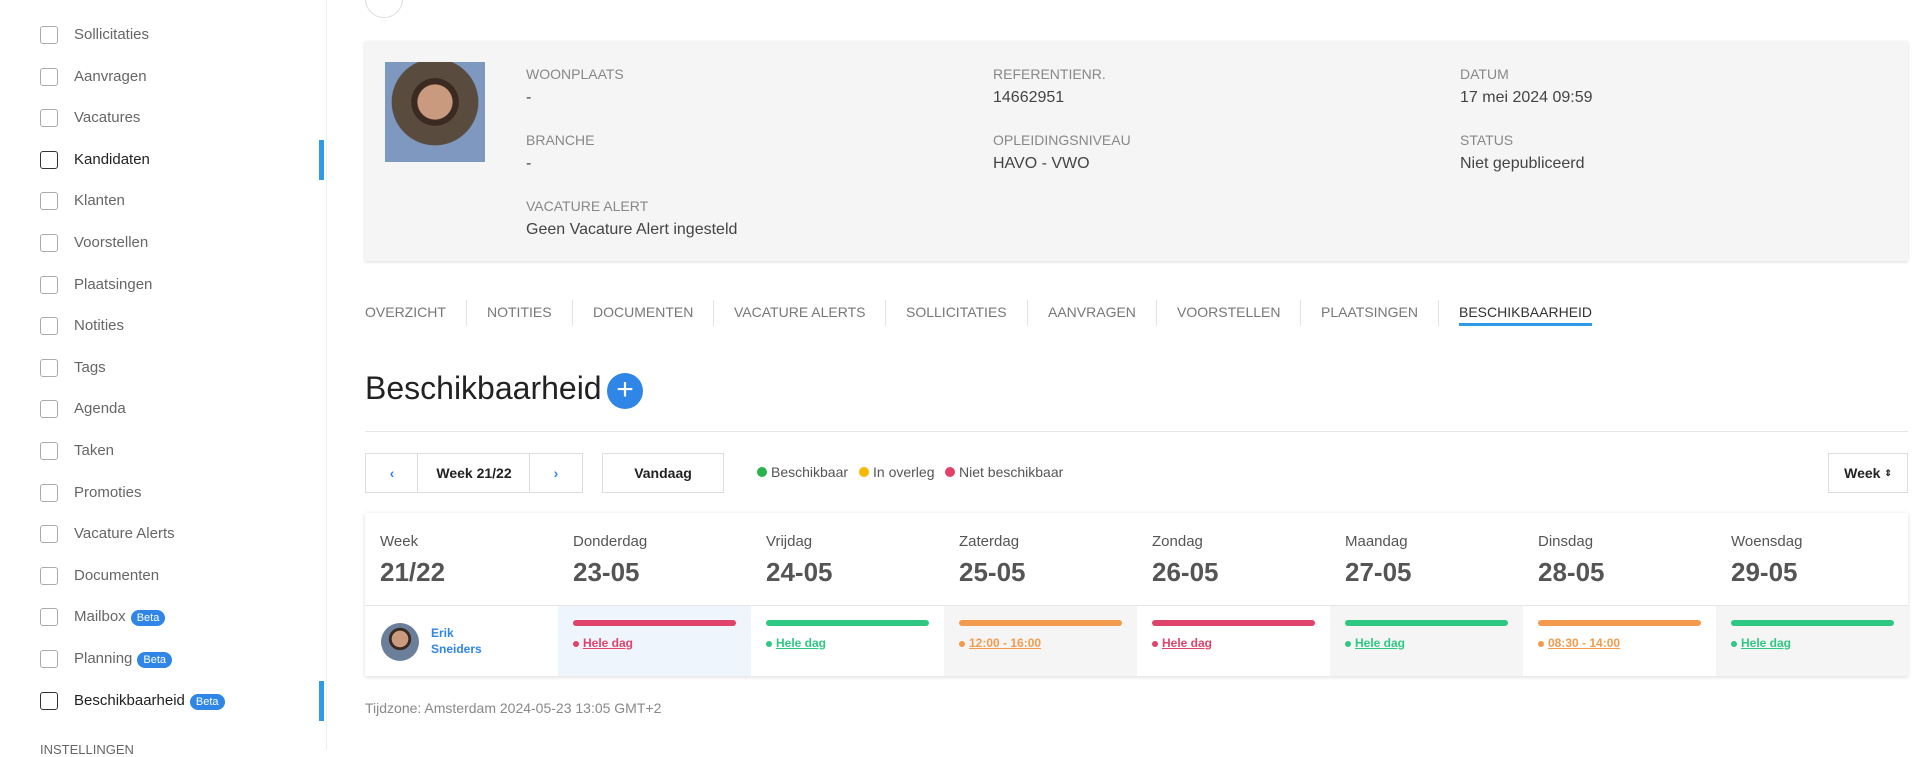 This screenshot has width=1920, height=757. What do you see at coordinates (1092, 312) in the screenshot?
I see `tab: AANVRAGEN` at bounding box center [1092, 312].